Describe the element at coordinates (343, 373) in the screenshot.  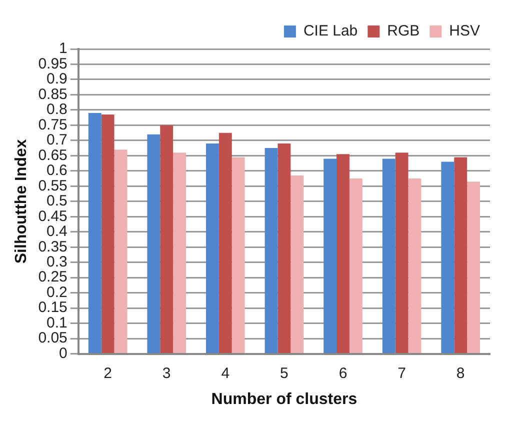
I see `x-tick-label: 6` at that location.